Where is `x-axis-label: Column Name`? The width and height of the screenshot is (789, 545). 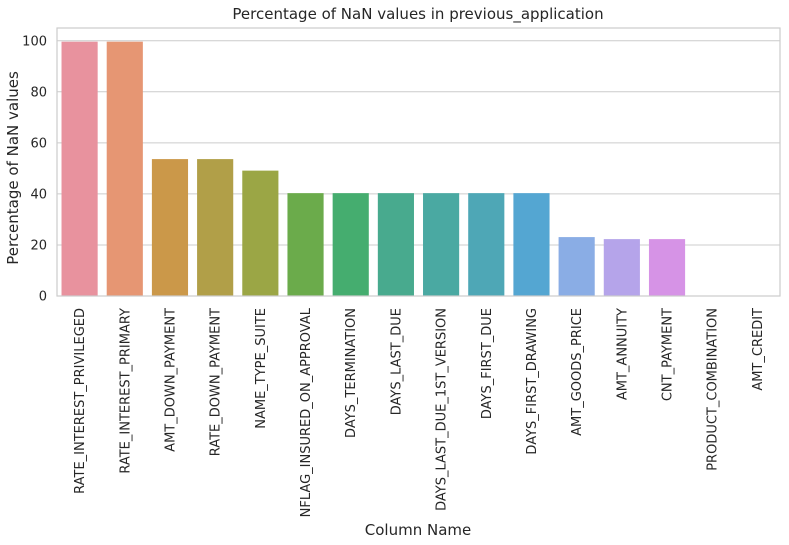
x-axis-label: Column Name is located at coordinates (418, 530).